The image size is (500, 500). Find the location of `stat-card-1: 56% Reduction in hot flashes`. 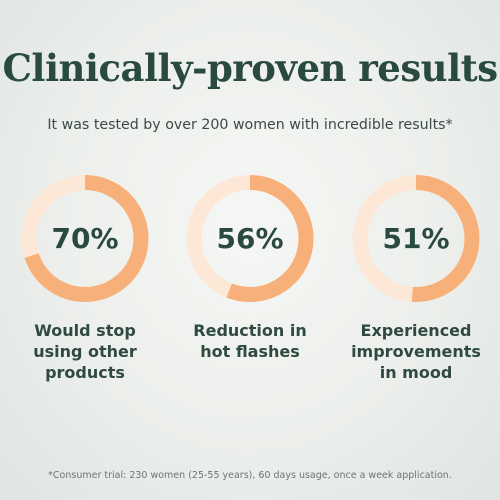

stat-card-1: 56% Reduction in hot flashes is located at coordinates (250, 272).